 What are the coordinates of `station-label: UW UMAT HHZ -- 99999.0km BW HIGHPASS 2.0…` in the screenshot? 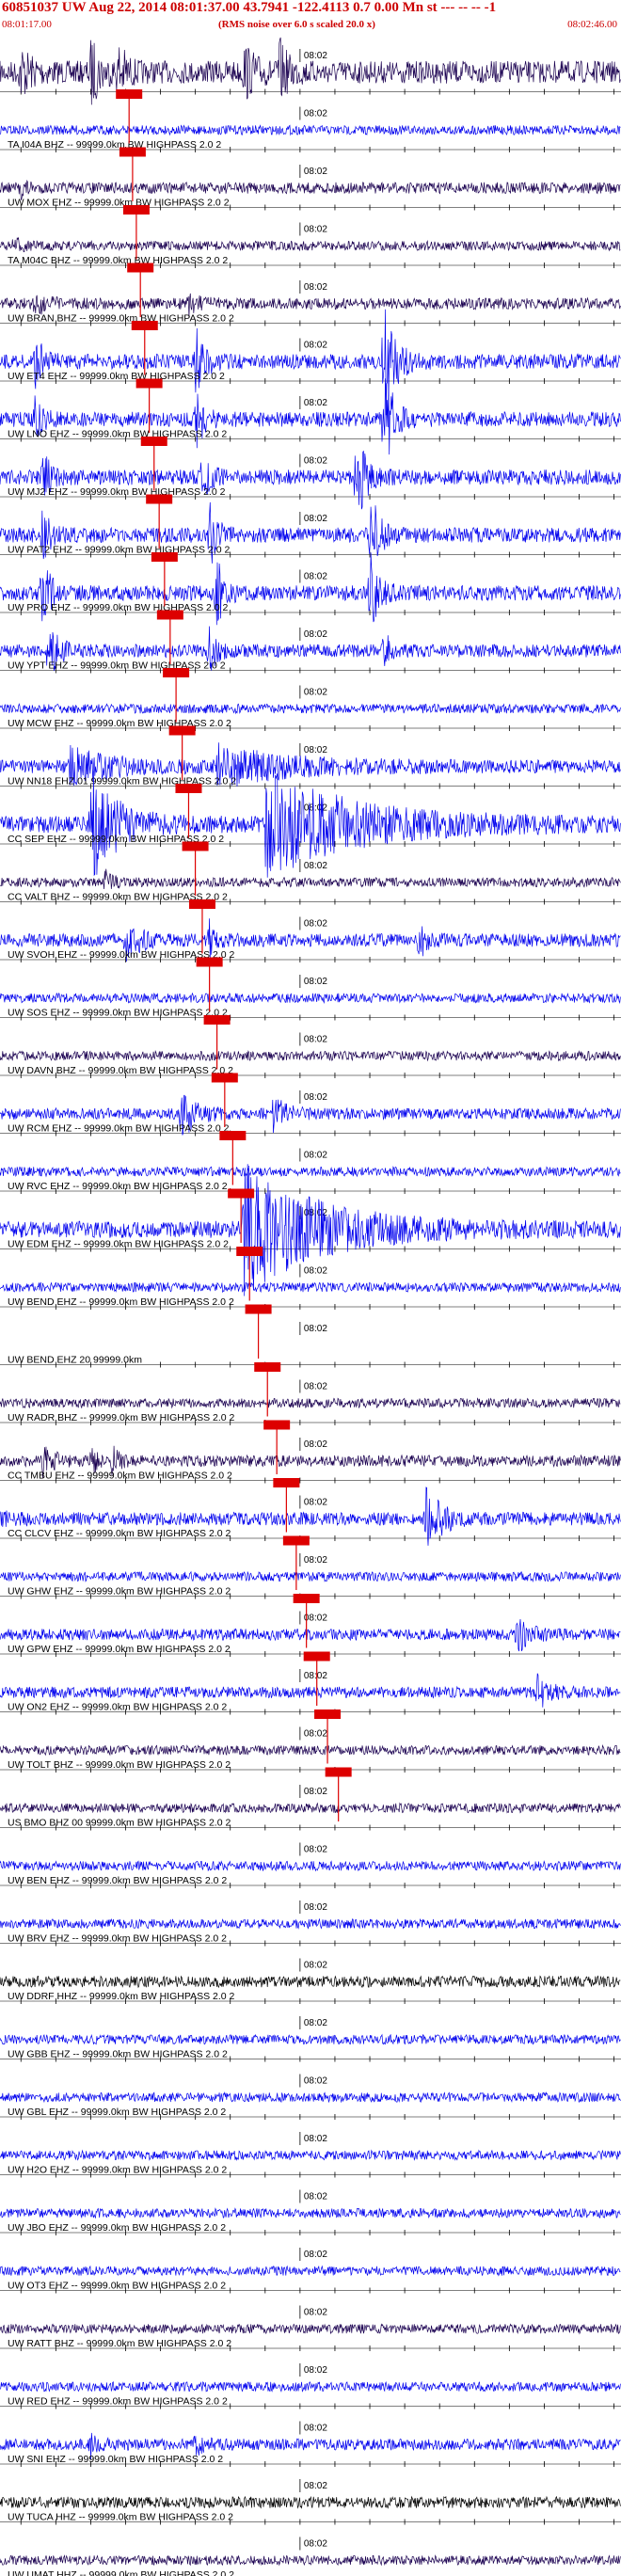 It's located at (121, 2572).